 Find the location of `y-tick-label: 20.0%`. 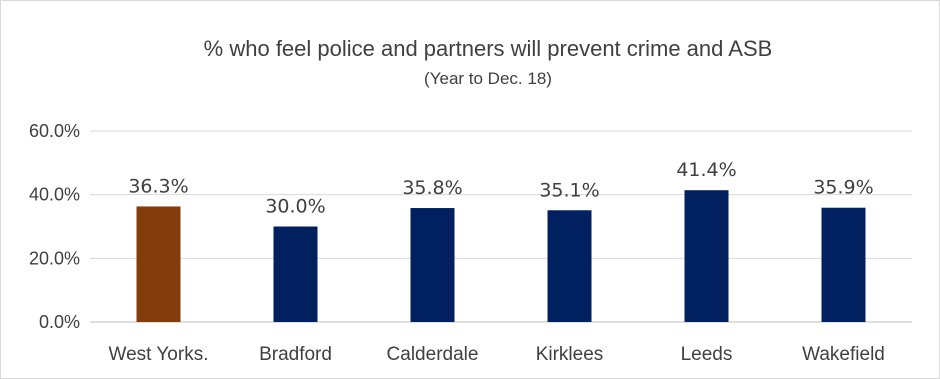

y-tick-label: 20.0% is located at coordinates (54, 258).